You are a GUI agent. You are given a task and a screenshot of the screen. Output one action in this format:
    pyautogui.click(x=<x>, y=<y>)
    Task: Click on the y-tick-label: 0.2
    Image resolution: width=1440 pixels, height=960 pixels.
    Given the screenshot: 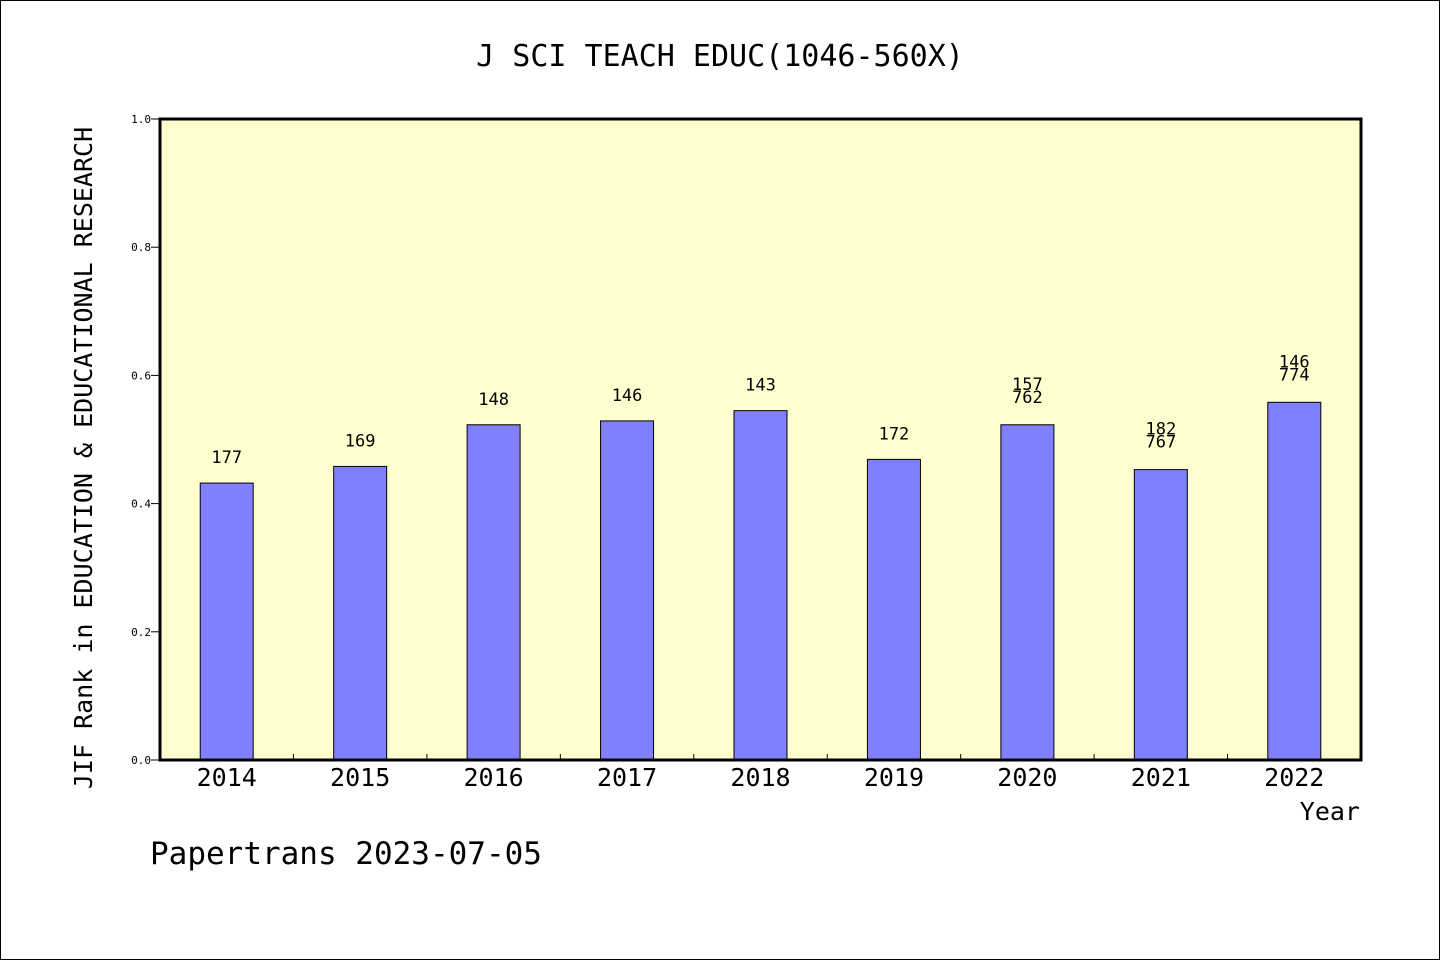 What is the action you would take?
    pyautogui.click(x=141, y=632)
    